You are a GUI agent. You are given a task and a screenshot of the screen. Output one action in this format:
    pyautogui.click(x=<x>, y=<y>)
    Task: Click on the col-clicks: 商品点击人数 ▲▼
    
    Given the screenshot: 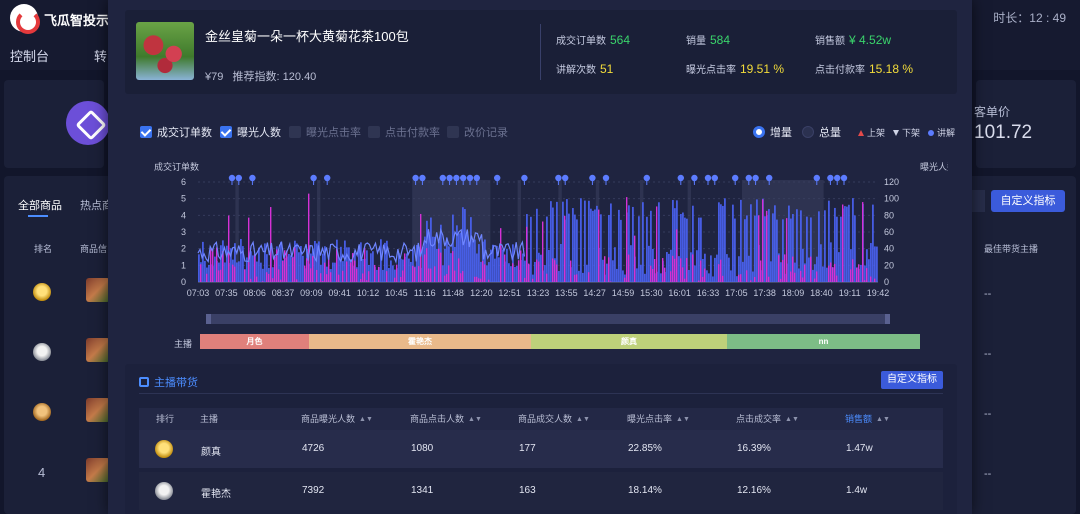 What is the action you would take?
    pyautogui.click(x=446, y=419)
    